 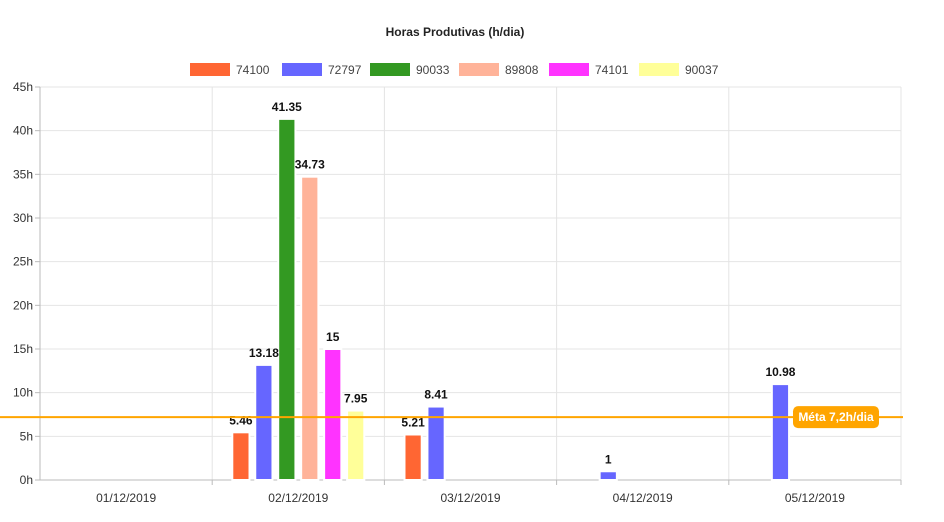 What do you see at coordinates (612, 70) in the screenshot?
I see `legend-label: 74101` at bounding box center [612, 70].